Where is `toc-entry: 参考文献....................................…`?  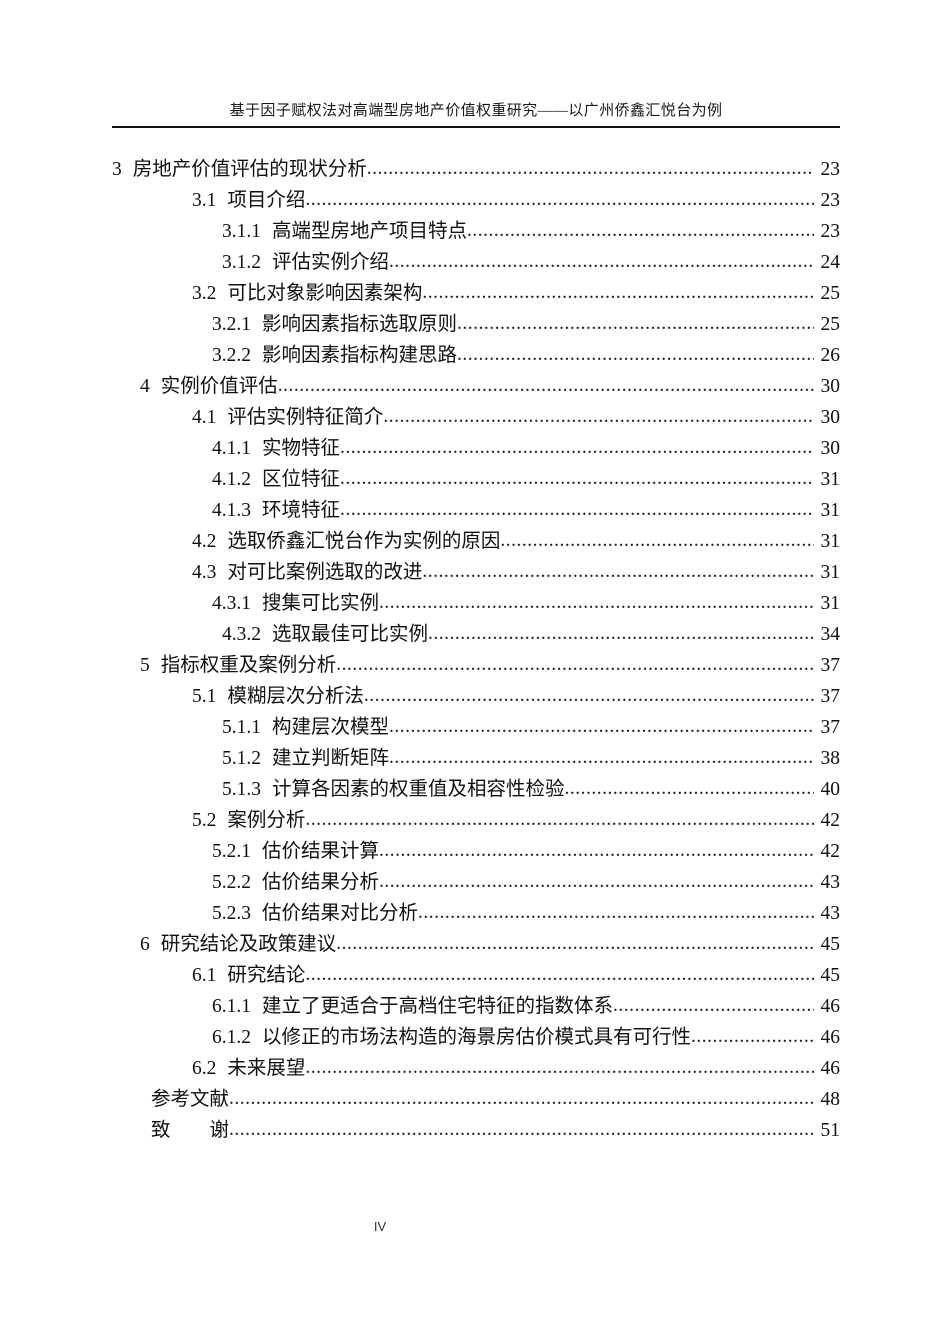
toc-entry: 参考文献....................................… is located at coordinates (475, 1097).